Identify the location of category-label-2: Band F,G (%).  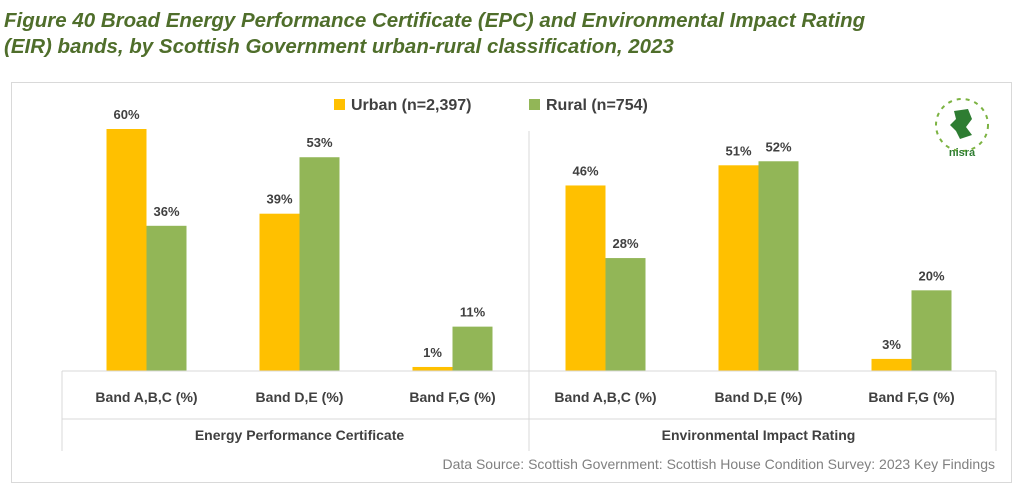
(452, 397).